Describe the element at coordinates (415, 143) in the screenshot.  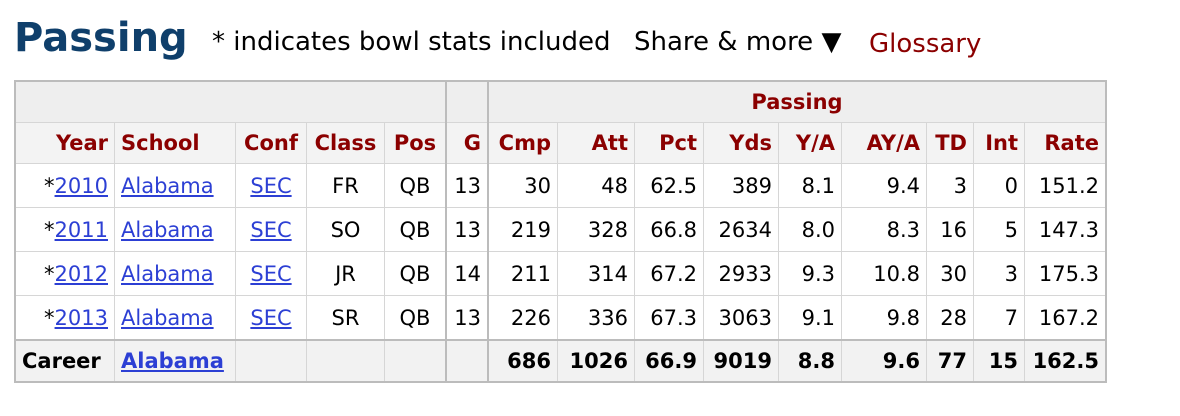
I see `col-header-pos: Pos` at that location.